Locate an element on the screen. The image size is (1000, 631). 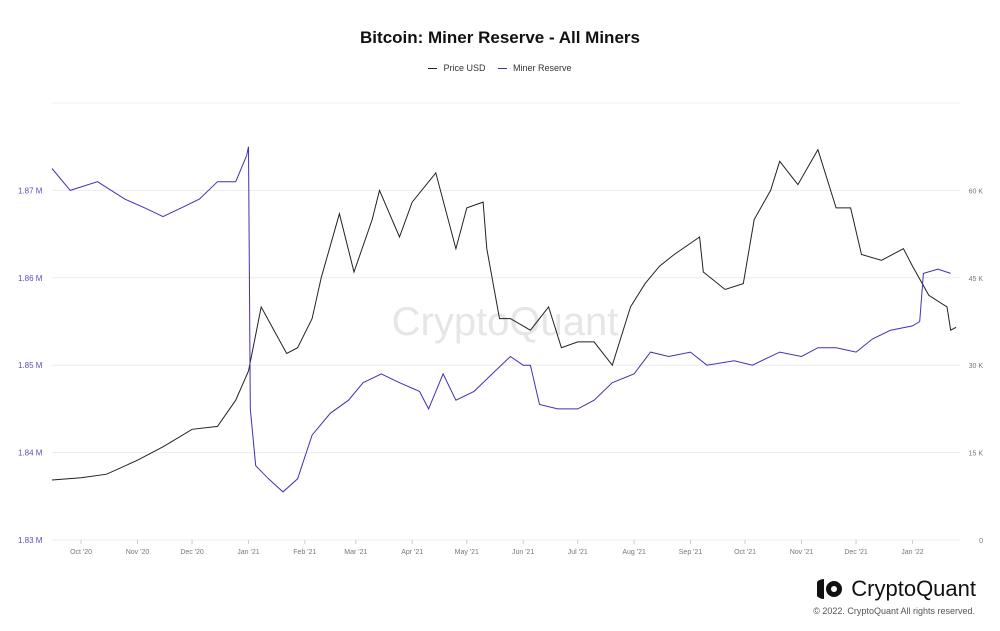
left-axis-tick: 1.84 M is located at coordinates (30, 453).